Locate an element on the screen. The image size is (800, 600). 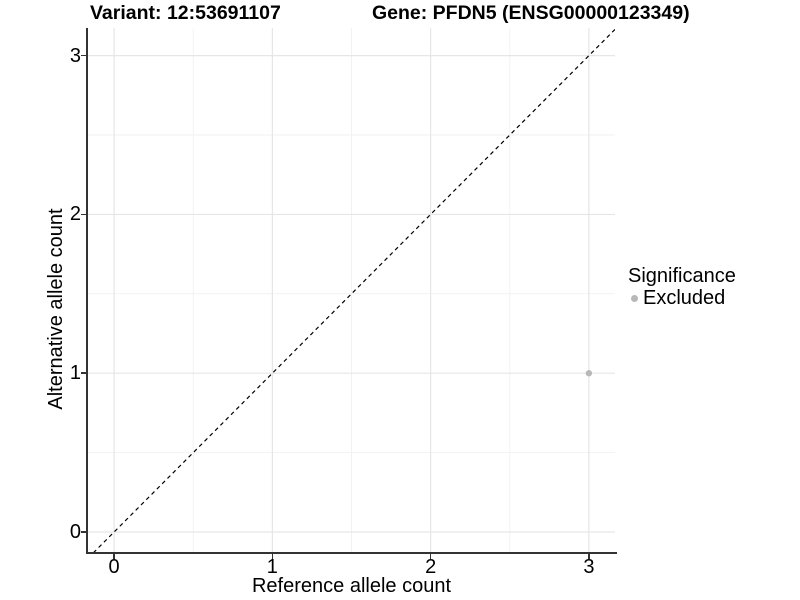
x-tick-label: 2 is located at coordinates (431, 567).